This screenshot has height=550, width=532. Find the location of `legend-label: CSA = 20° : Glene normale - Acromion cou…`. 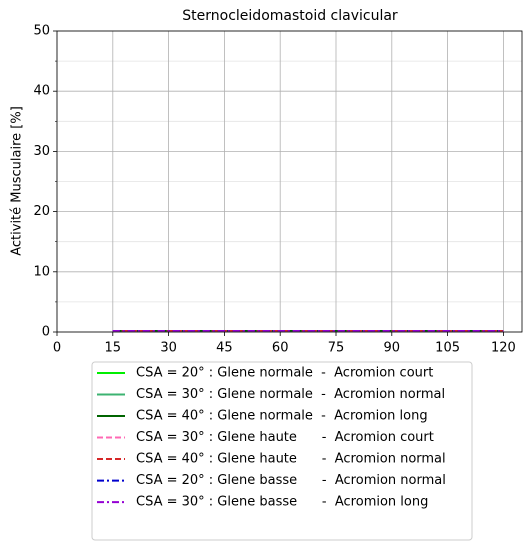

legend-label: CSA = 20° : Glene normale - Acromion cou… is located at coordinates (284, 373).